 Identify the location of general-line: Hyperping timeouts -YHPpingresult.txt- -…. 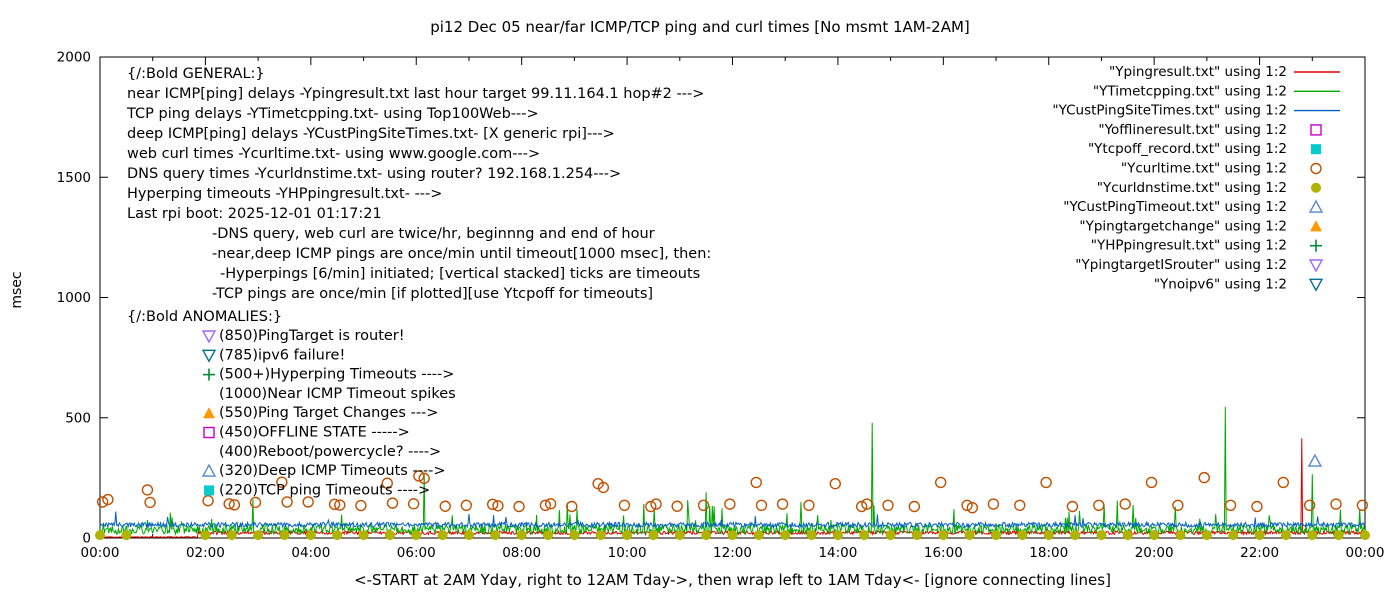
(284, 194).